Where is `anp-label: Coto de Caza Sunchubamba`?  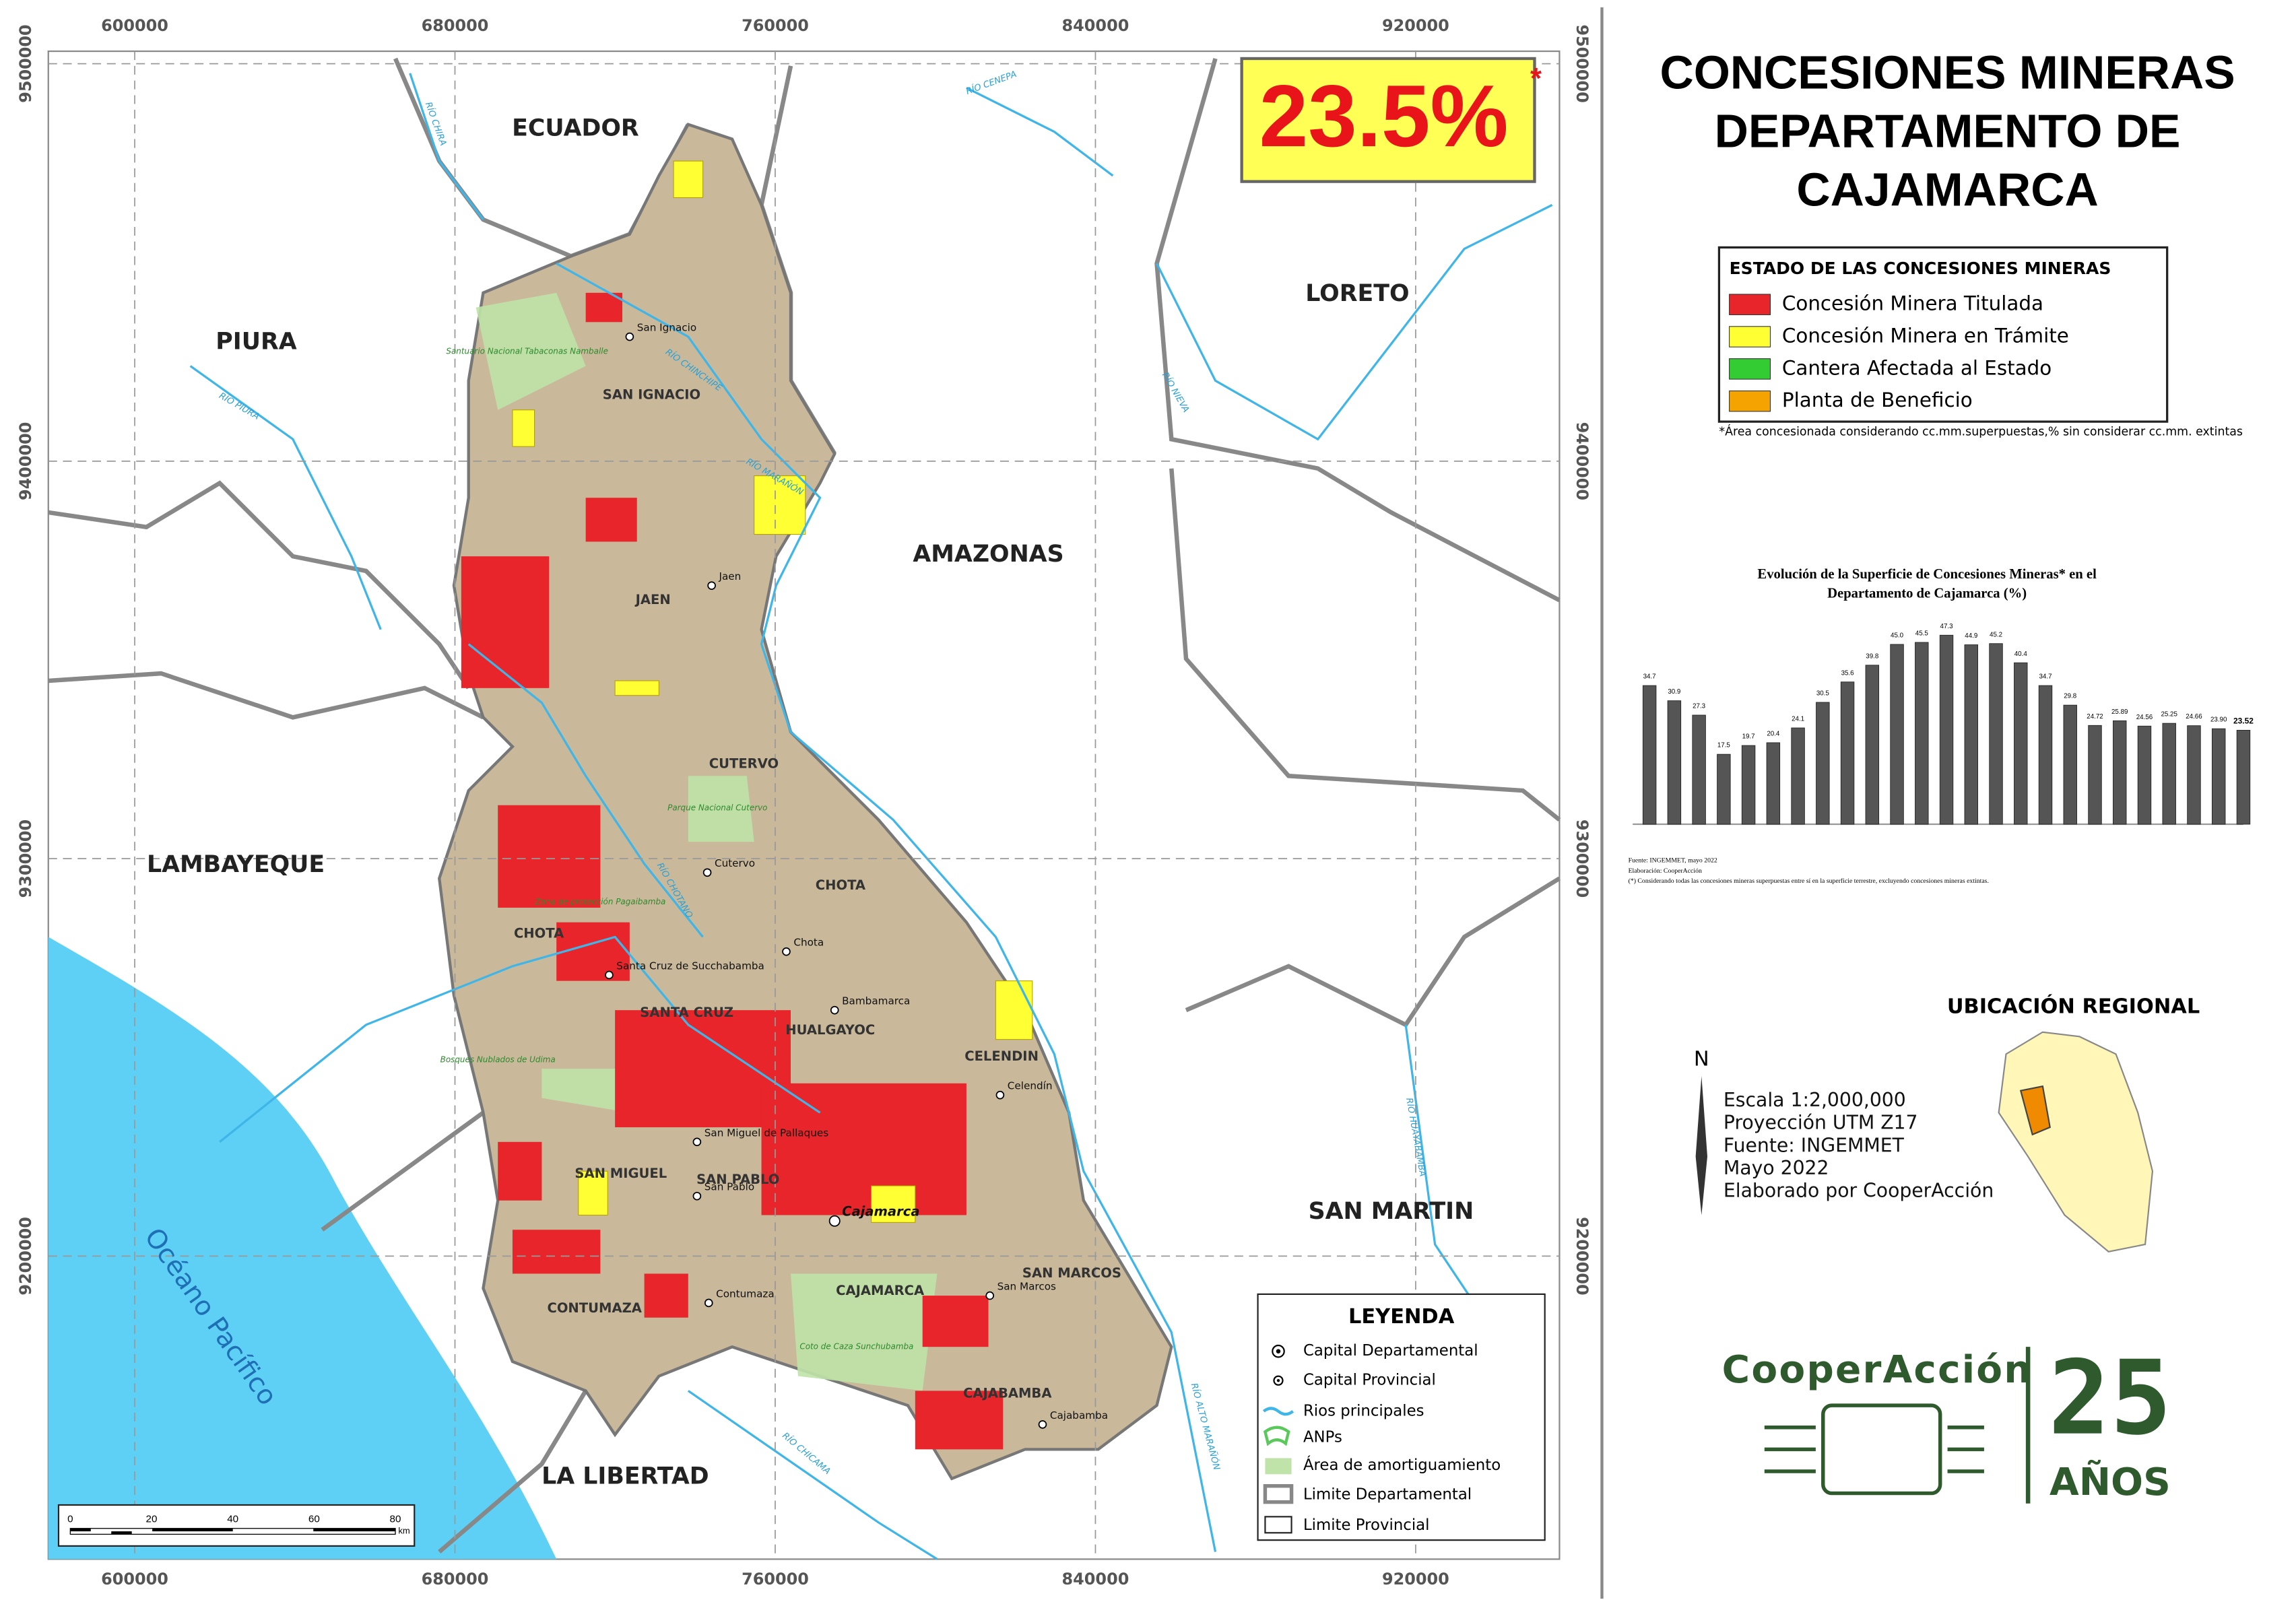 anp-label: Coto de Caza Sunchubamba is located at coordinates (856, 1346).